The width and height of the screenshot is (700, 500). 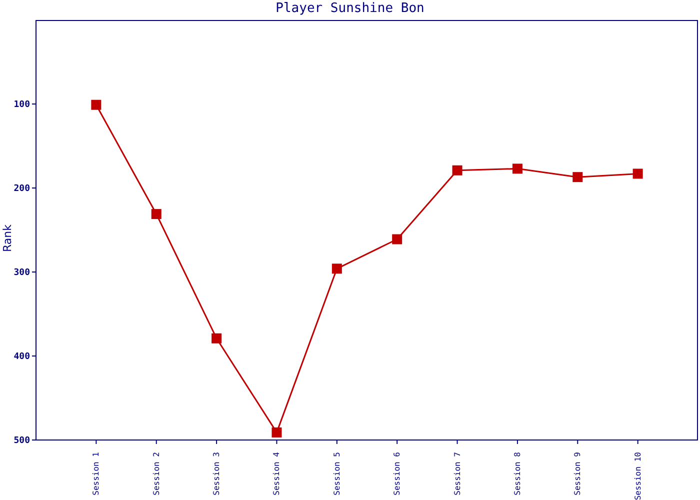 What do you see at coordinates (637, 476) in the screenshot?
I see `x-tick-label: Session 10` at bounding box center [637, 476].